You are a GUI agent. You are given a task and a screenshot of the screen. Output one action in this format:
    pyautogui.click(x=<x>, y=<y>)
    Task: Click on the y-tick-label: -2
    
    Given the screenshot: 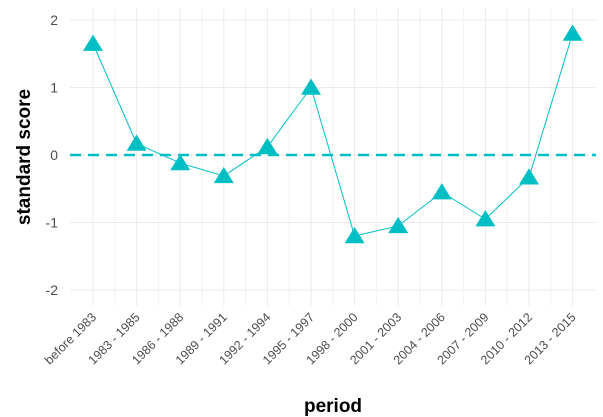 What is the action you would take?
    pyautogui.click(x=52, y=290)
    